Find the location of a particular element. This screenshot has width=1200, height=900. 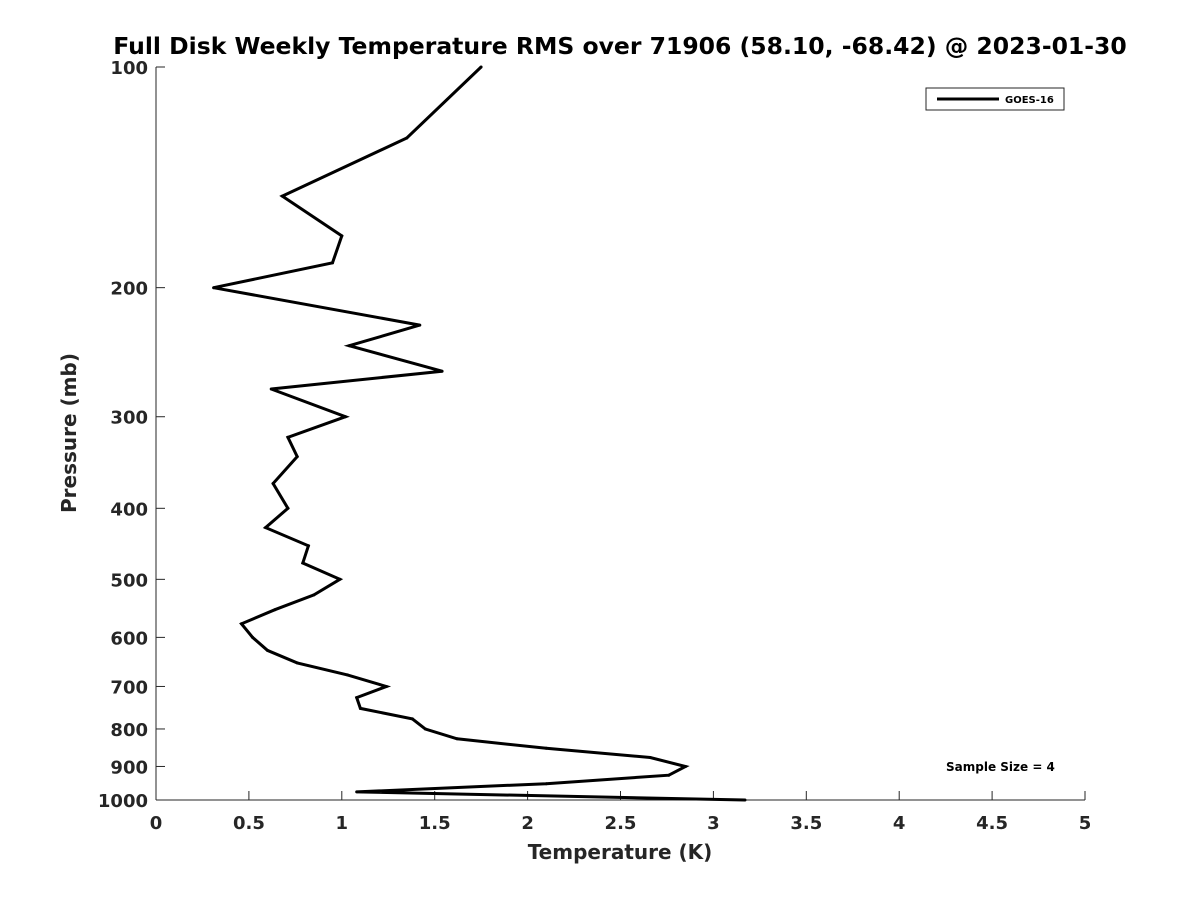

x-tick-label: 2 is located at coordinates (527, 823).